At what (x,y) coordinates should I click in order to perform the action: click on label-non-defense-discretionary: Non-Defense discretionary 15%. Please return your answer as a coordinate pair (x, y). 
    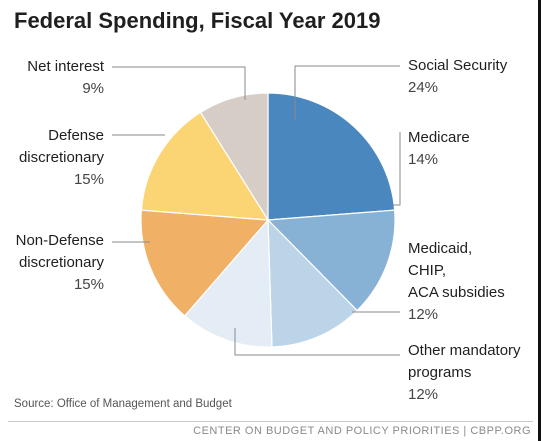
    Looking at the image, I should click on (60, 263).